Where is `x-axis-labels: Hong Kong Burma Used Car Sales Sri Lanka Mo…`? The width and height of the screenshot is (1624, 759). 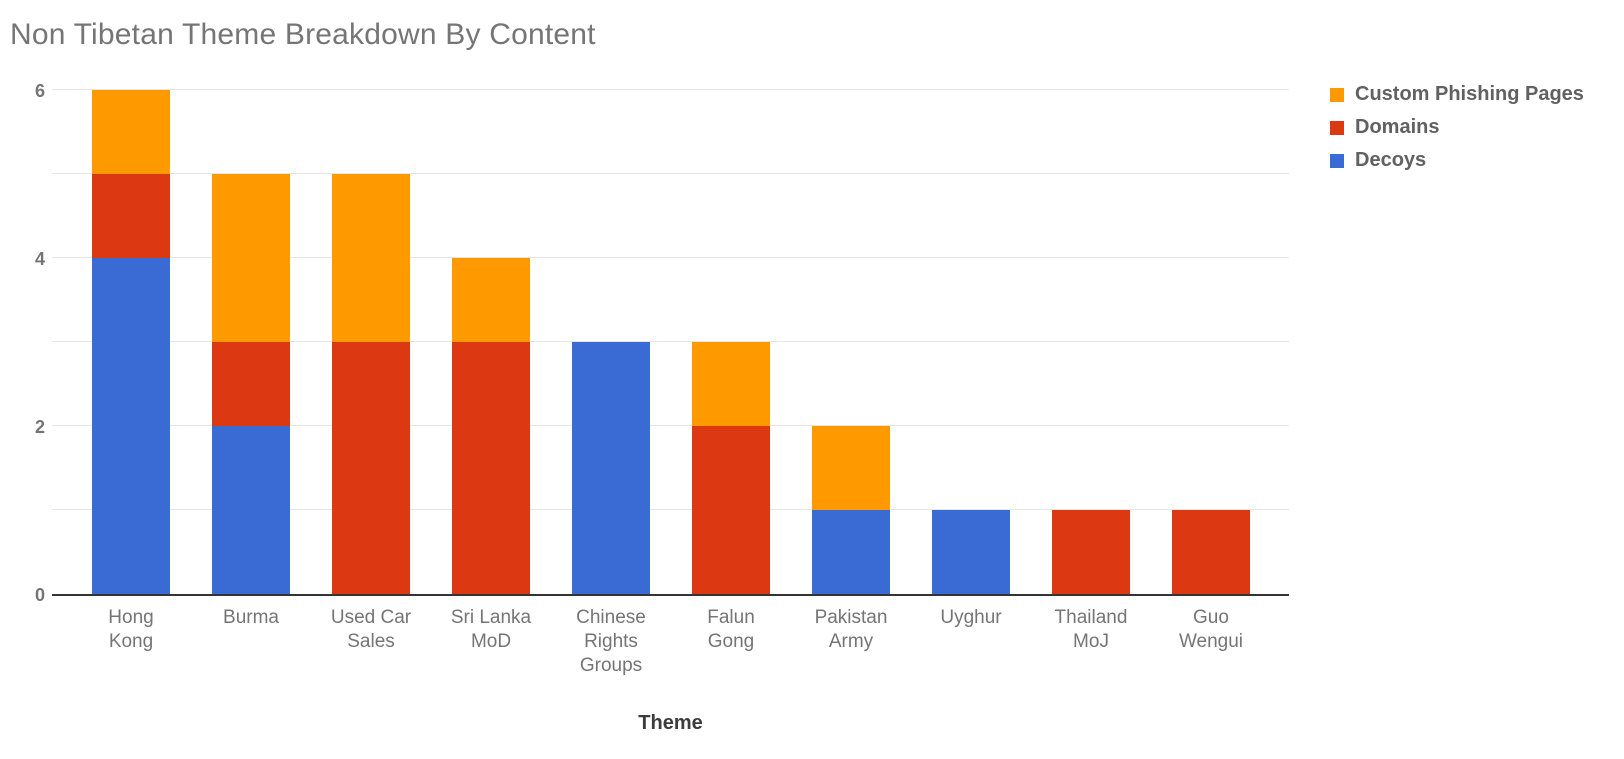
x-axis-labels: Hong Kong Burma Used Car Sales Sri Lanka Mo… is located at coordinates (671, 642).